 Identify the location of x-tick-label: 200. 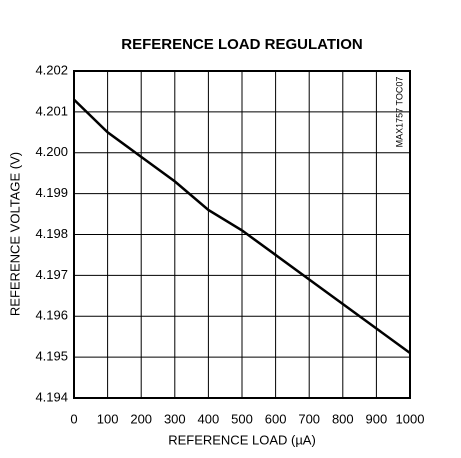
(141, 418).